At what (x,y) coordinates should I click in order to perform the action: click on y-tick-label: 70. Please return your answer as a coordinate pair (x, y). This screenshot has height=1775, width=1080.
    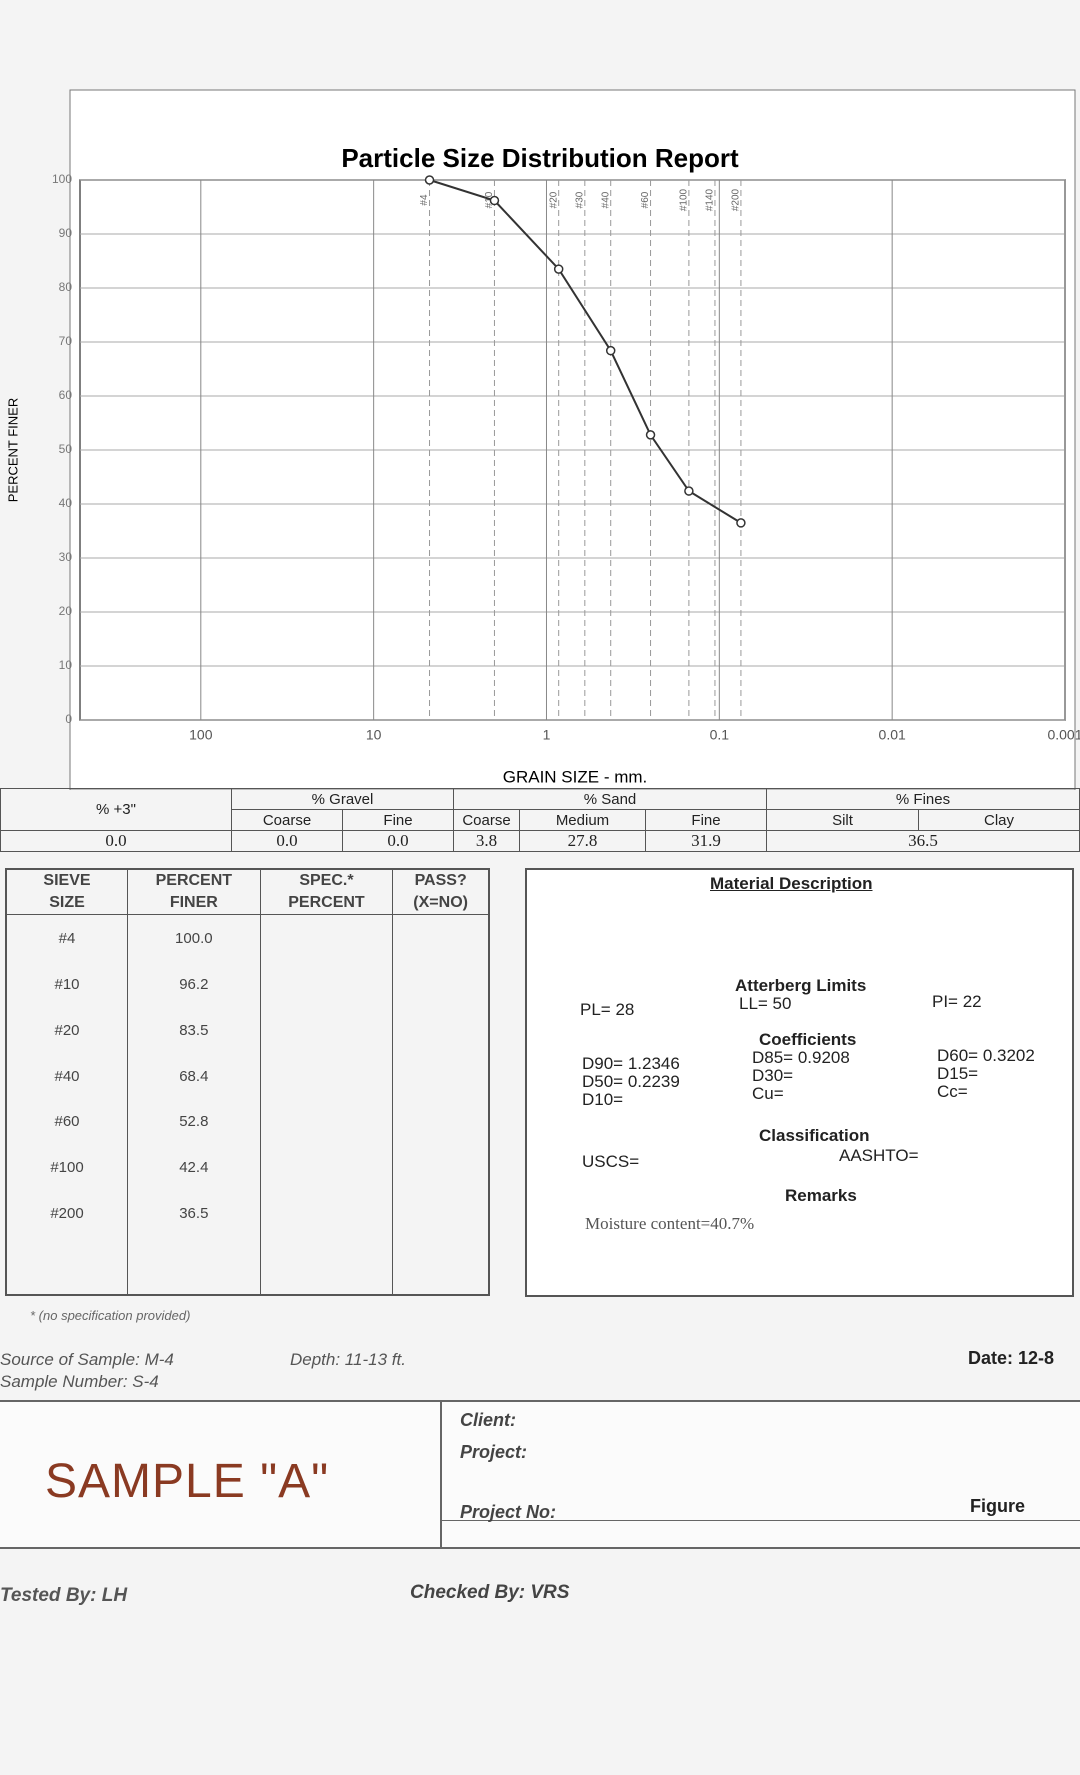
    Looking at the image, I should click on (66, 341).